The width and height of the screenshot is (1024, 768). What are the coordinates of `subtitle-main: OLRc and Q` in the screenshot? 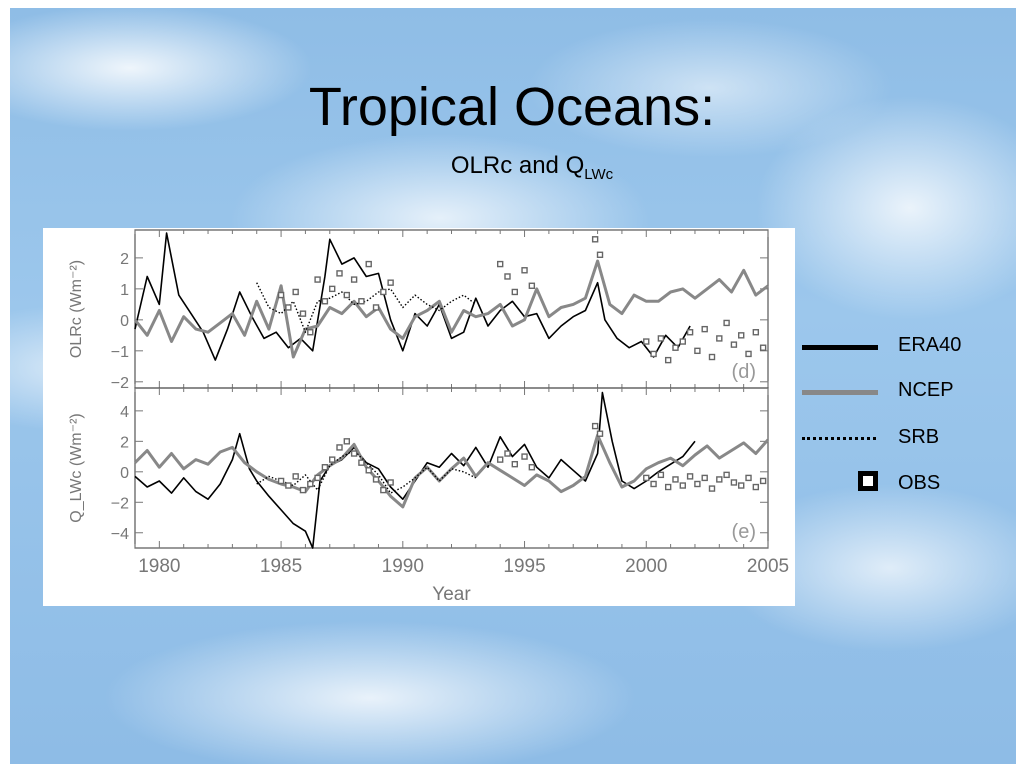 It's located at (517, 165).